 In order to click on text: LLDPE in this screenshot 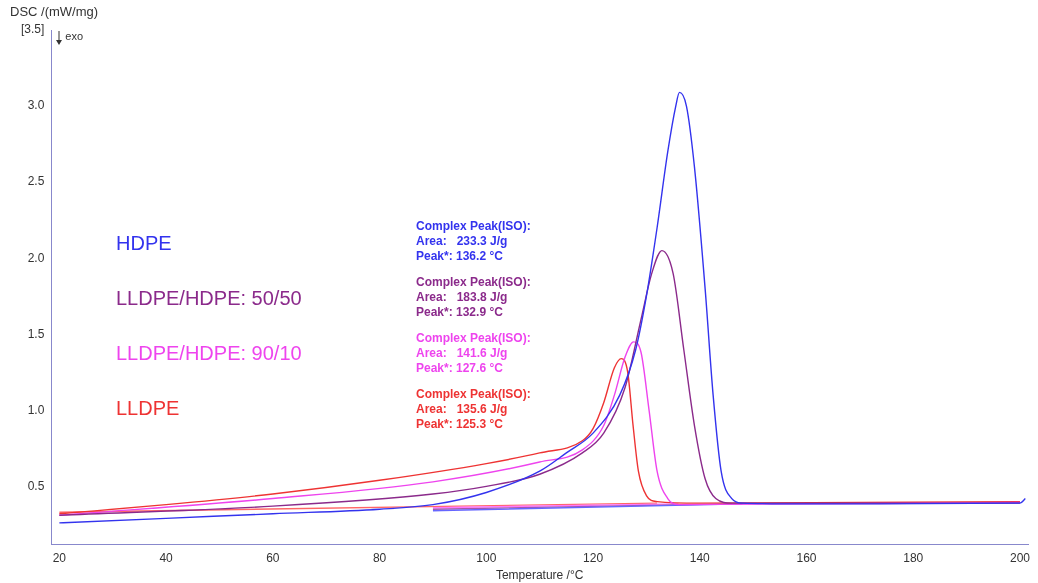, I will do `click(148, 408)`.